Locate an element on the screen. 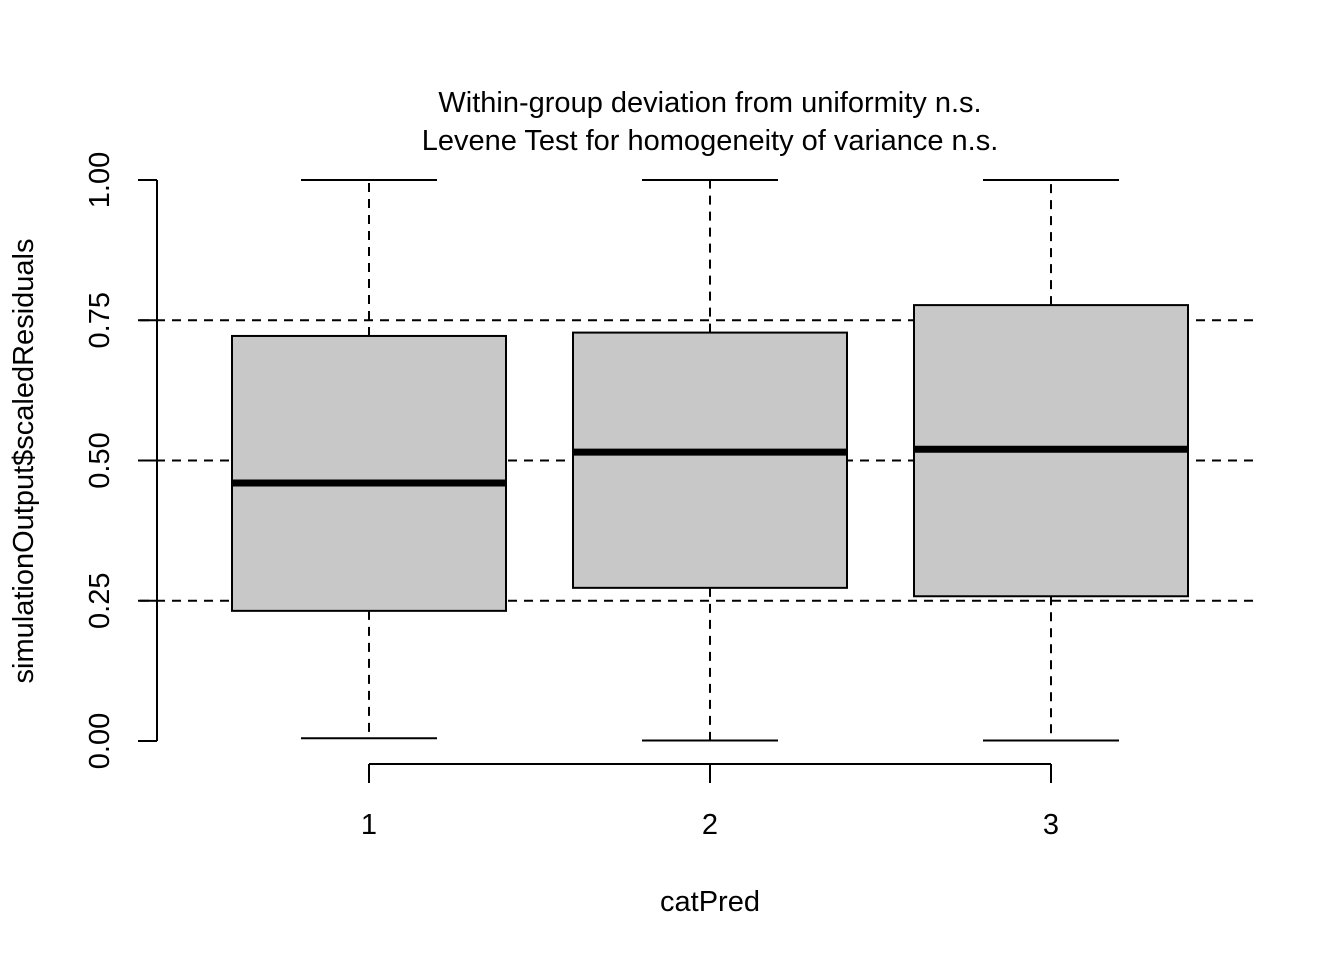  x-tick-label-2: 2 is located at coordinates (710, 825).